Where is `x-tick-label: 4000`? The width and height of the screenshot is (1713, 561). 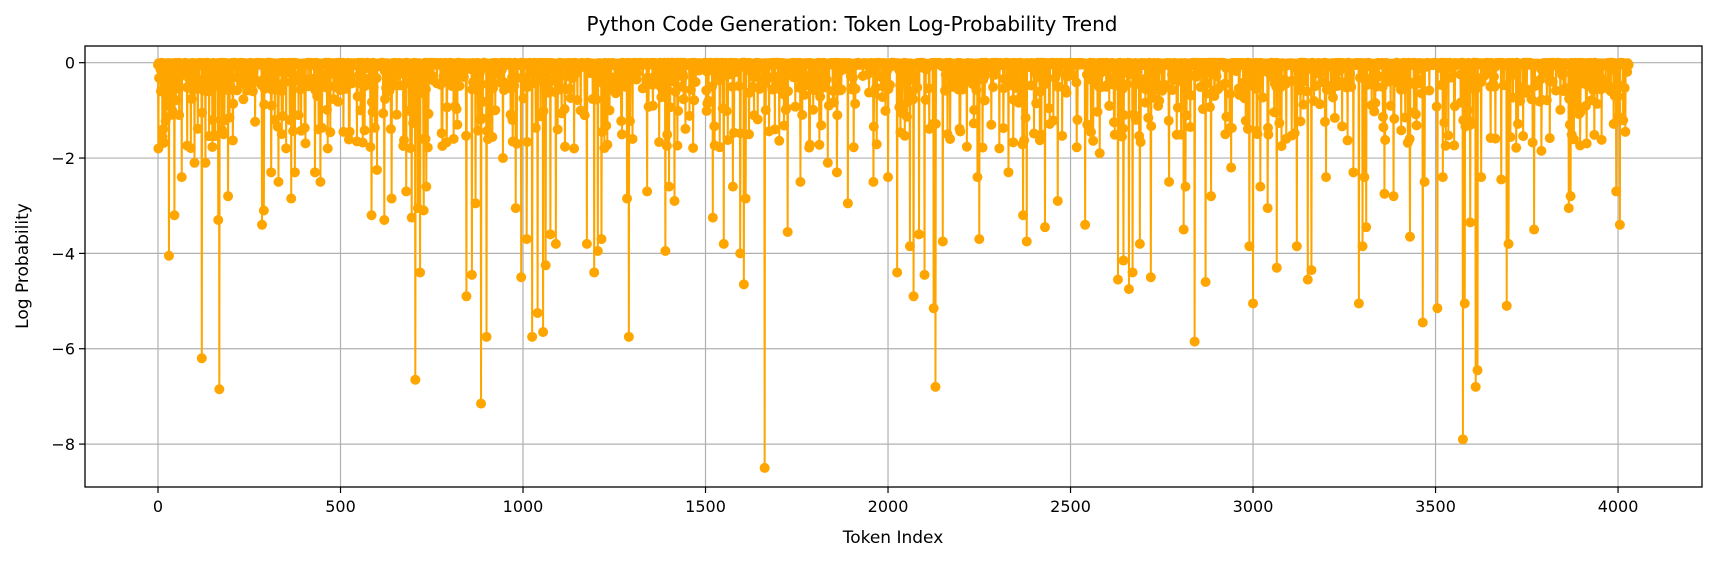
x-tick-label: 4000 is located at coordinates (1618, 506).